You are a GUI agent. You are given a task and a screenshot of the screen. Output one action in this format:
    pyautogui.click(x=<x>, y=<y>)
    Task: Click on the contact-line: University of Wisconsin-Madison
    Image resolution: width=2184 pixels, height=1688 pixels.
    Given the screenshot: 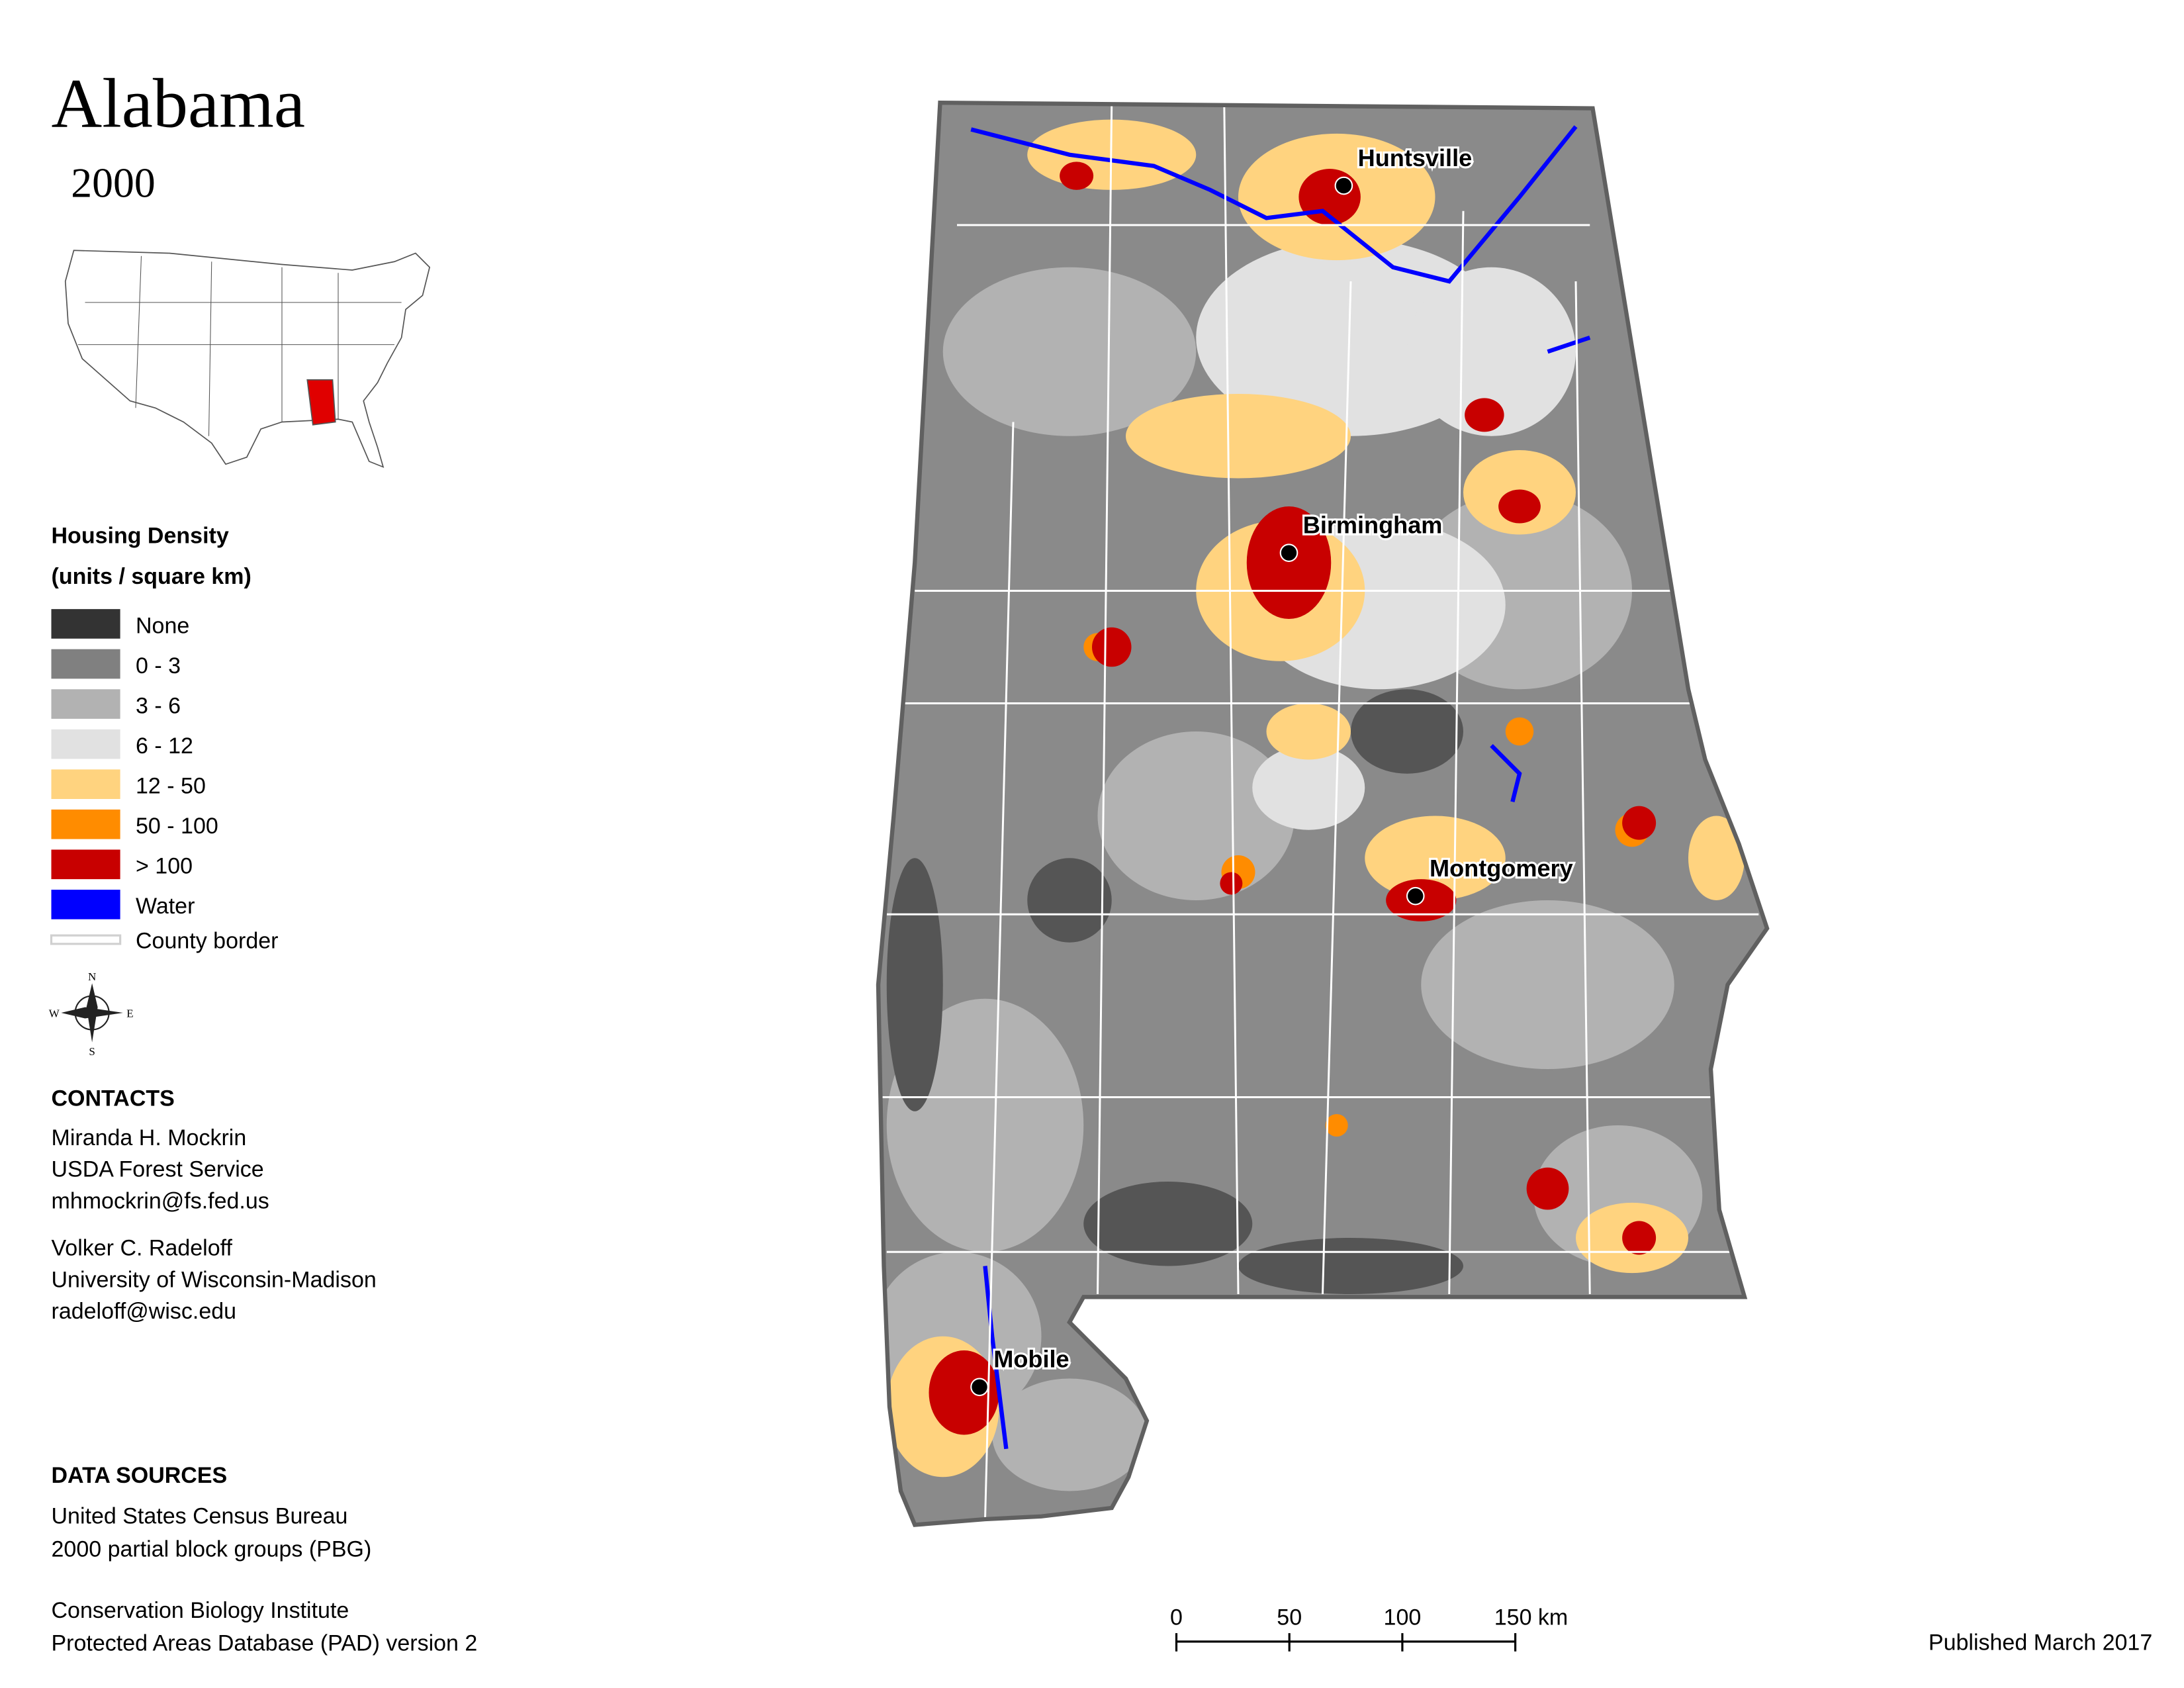 What is the action you would take?
    pyautogui.click(x=214, y=1279)
    